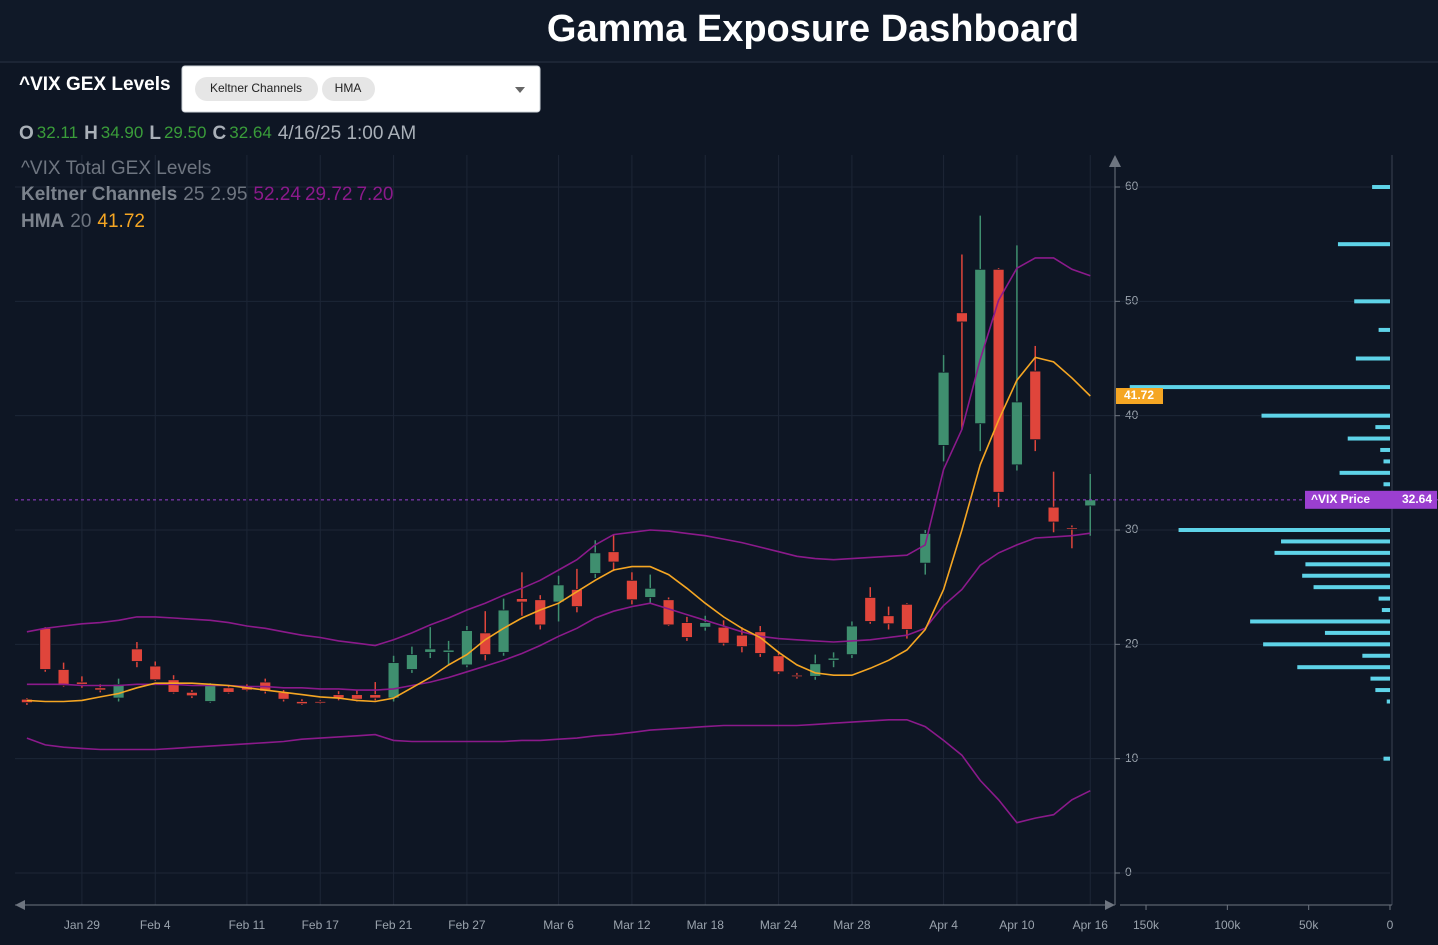  I want to click on x-tick-label: Apr 10, so click(1017, 925).